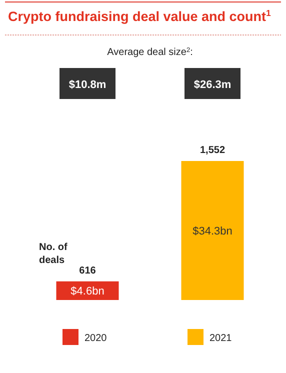  I want to click on data-label: $4.6bn, so click(87, 292).